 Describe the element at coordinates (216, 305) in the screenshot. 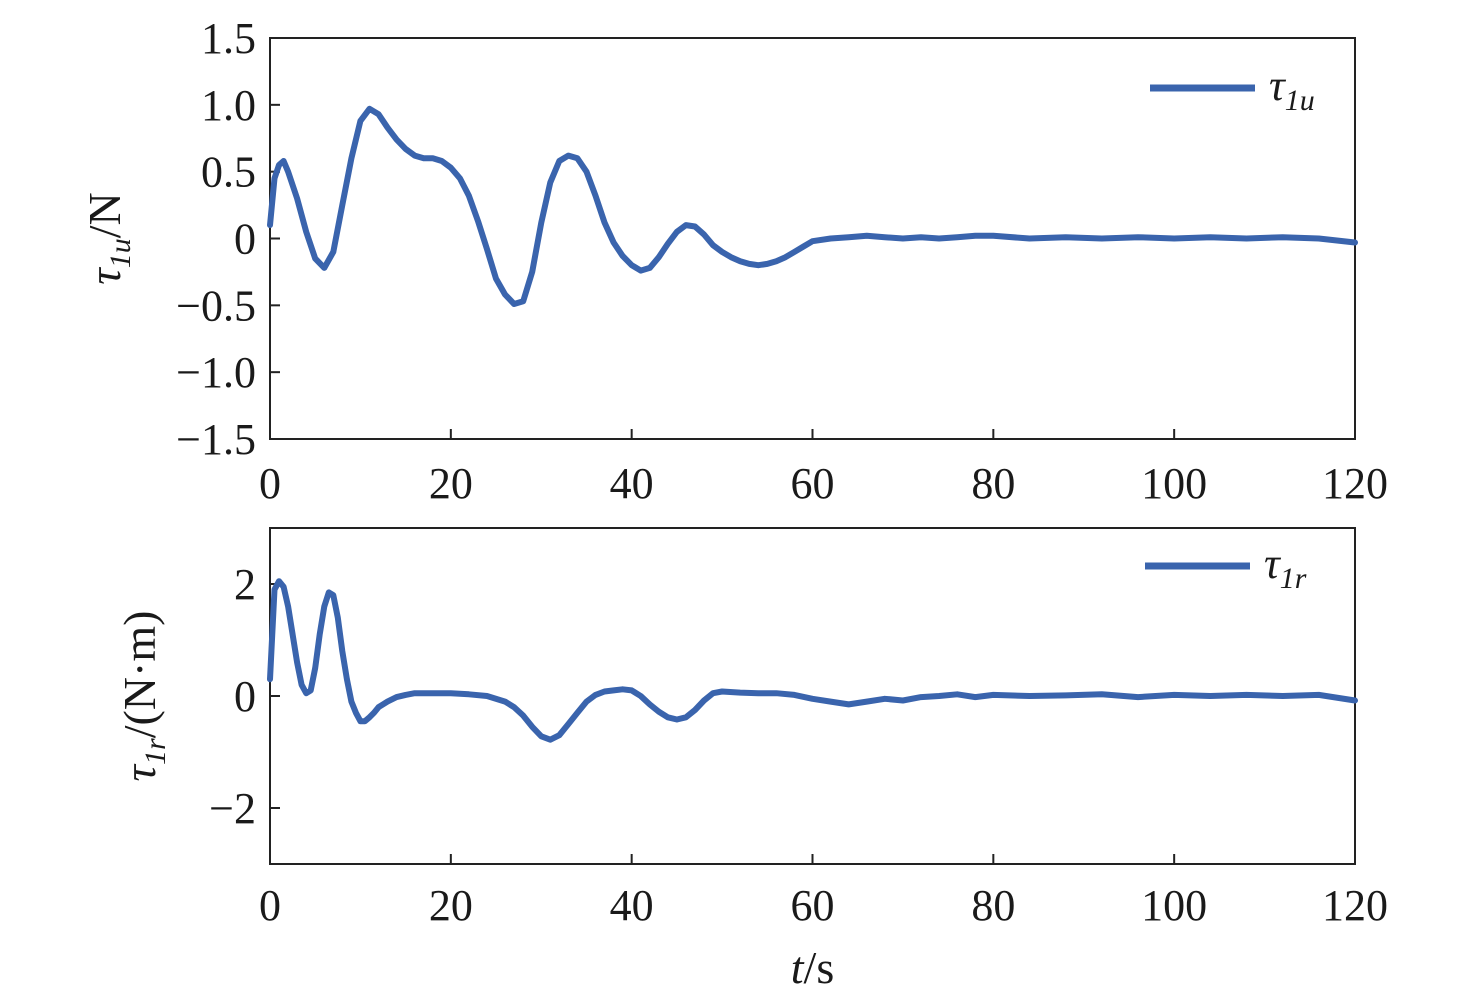

I see `y-tick-label: −0.5` at that location.